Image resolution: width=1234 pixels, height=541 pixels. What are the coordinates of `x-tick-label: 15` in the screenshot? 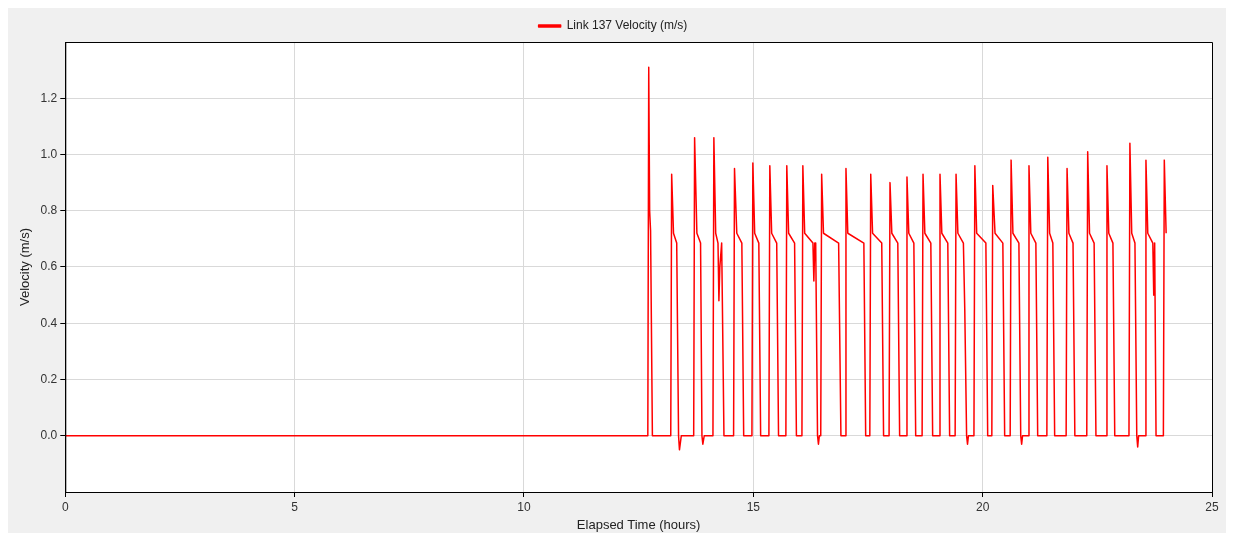 It's located at (753, 506).